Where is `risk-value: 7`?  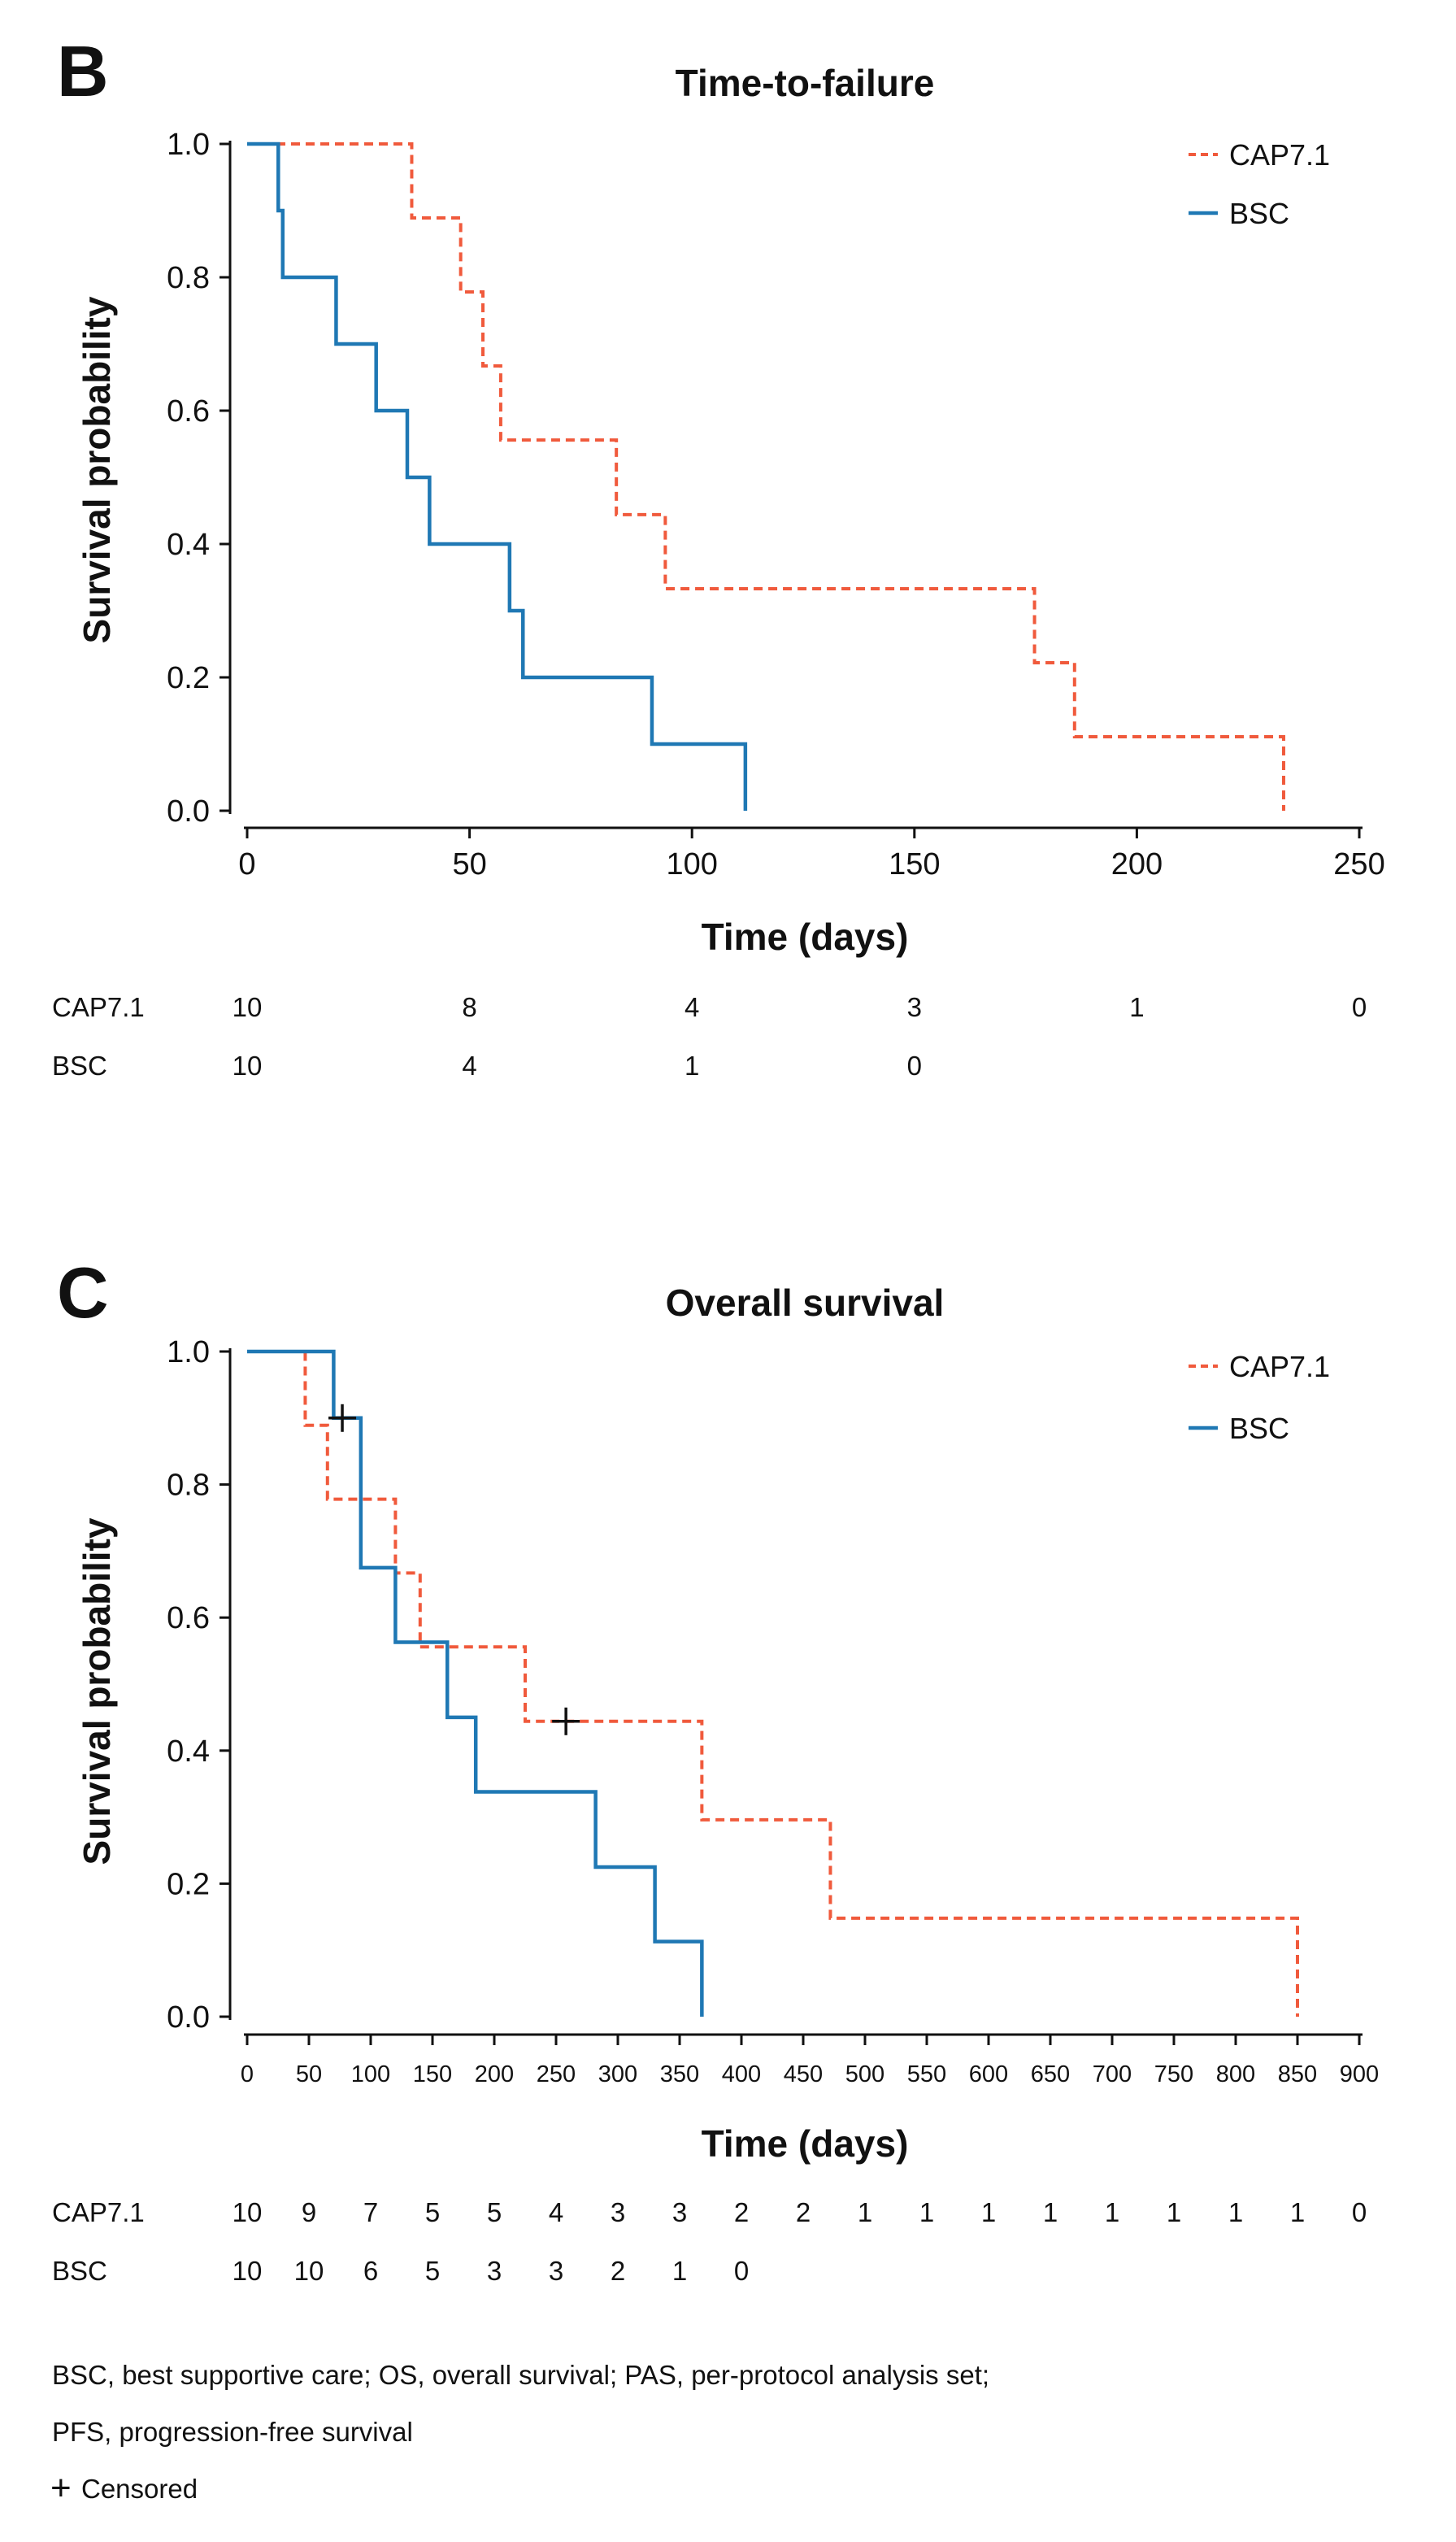 risk-value: 7 is located at coordinates (371, 2212).